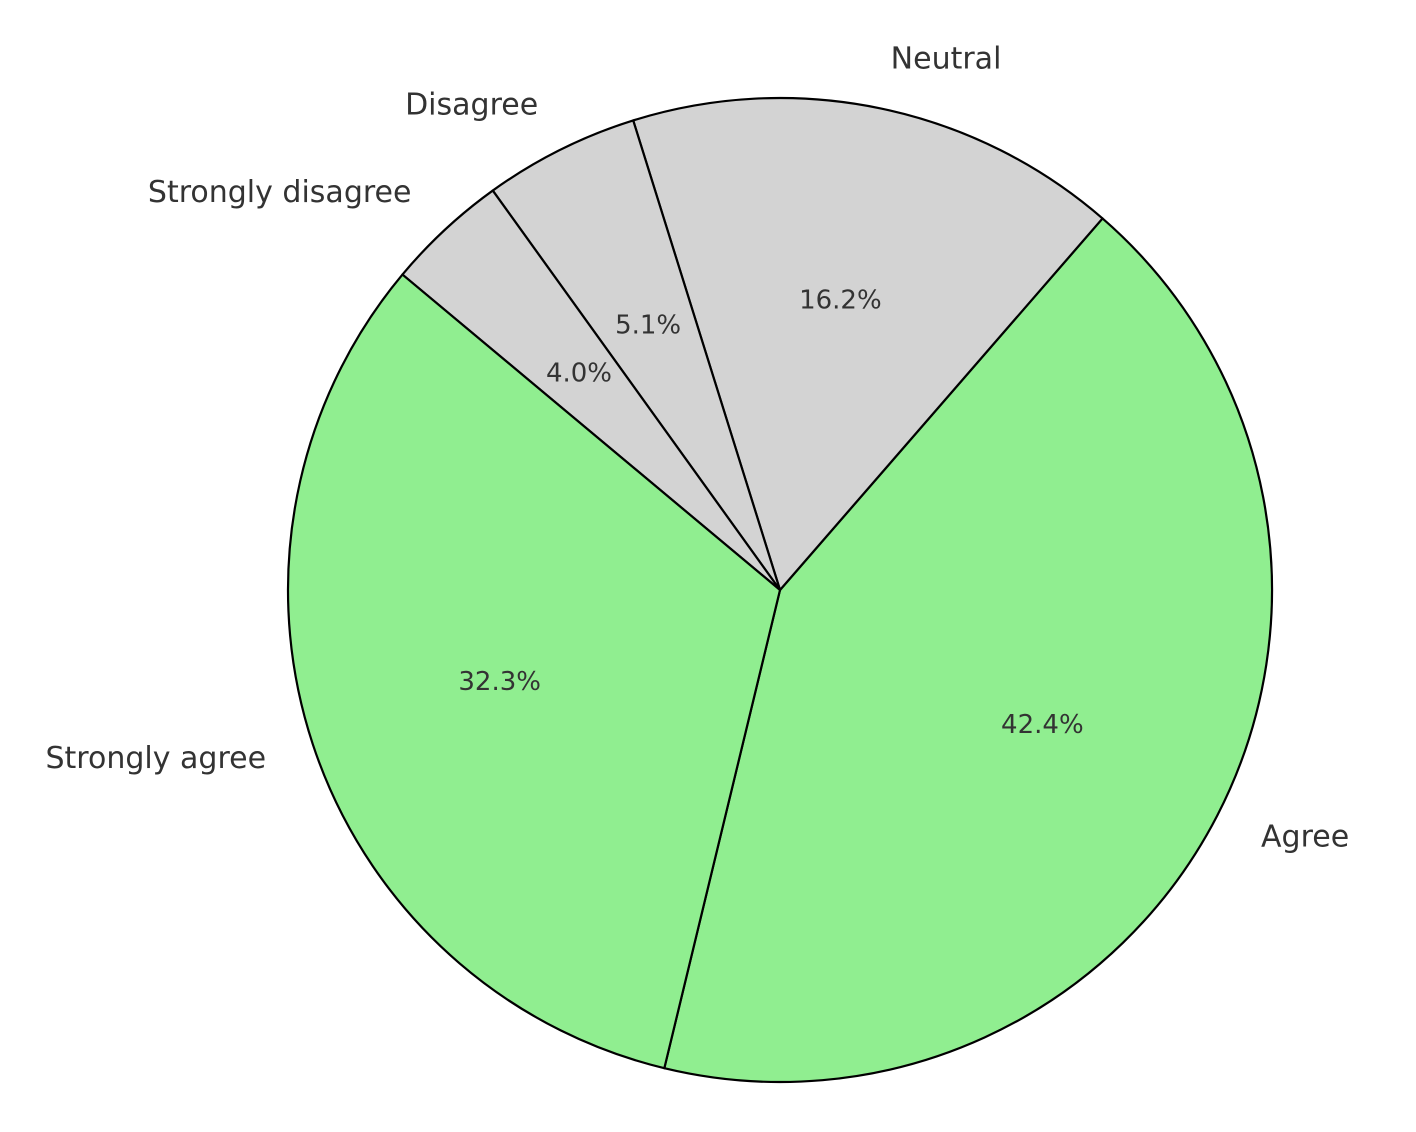 The image size is (1416, 1132). Describe the element at coordinates (471, 104) in the screenshot. I see `slice-label: Disagree` at that location.